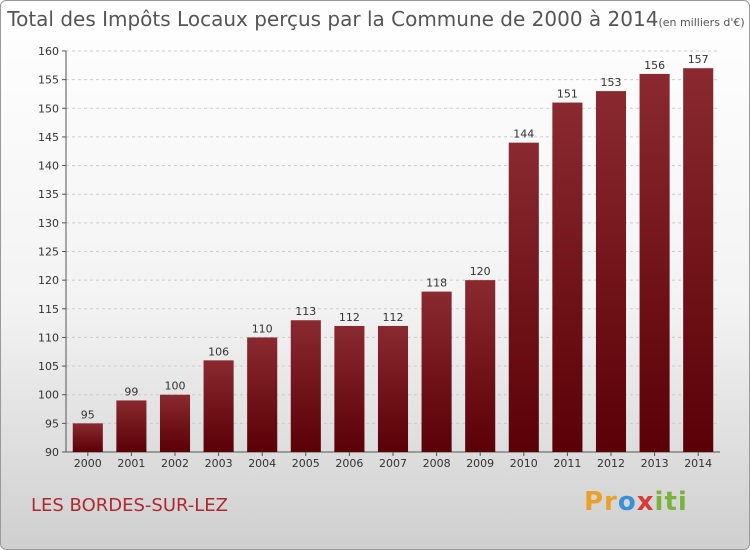  I want to click on bar-value-label: 151, so click(567, 94).